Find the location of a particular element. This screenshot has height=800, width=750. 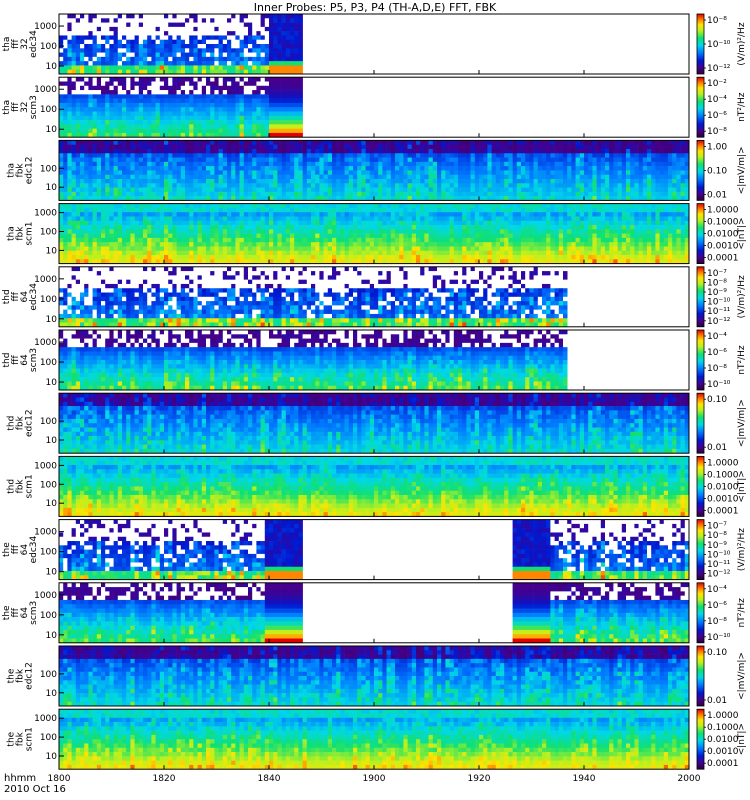

panel-1-colorbar-label: (V/m)²/Hz is located at coordinates (742, 43).